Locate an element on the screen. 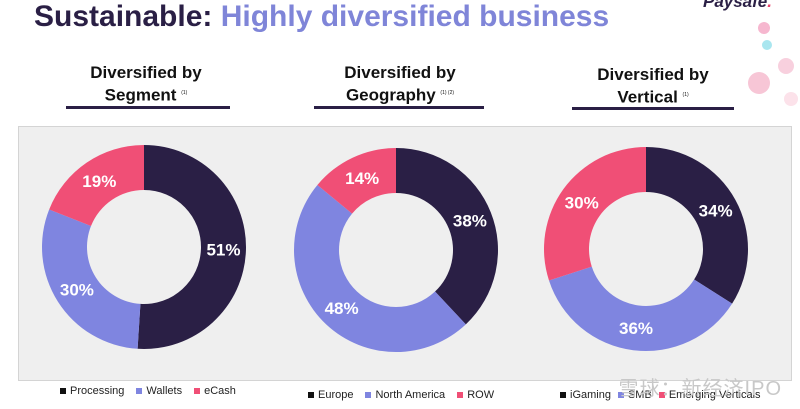 This screenshot has height=409, width=800. legend-label: Europe is located at coordinates (336, 395).